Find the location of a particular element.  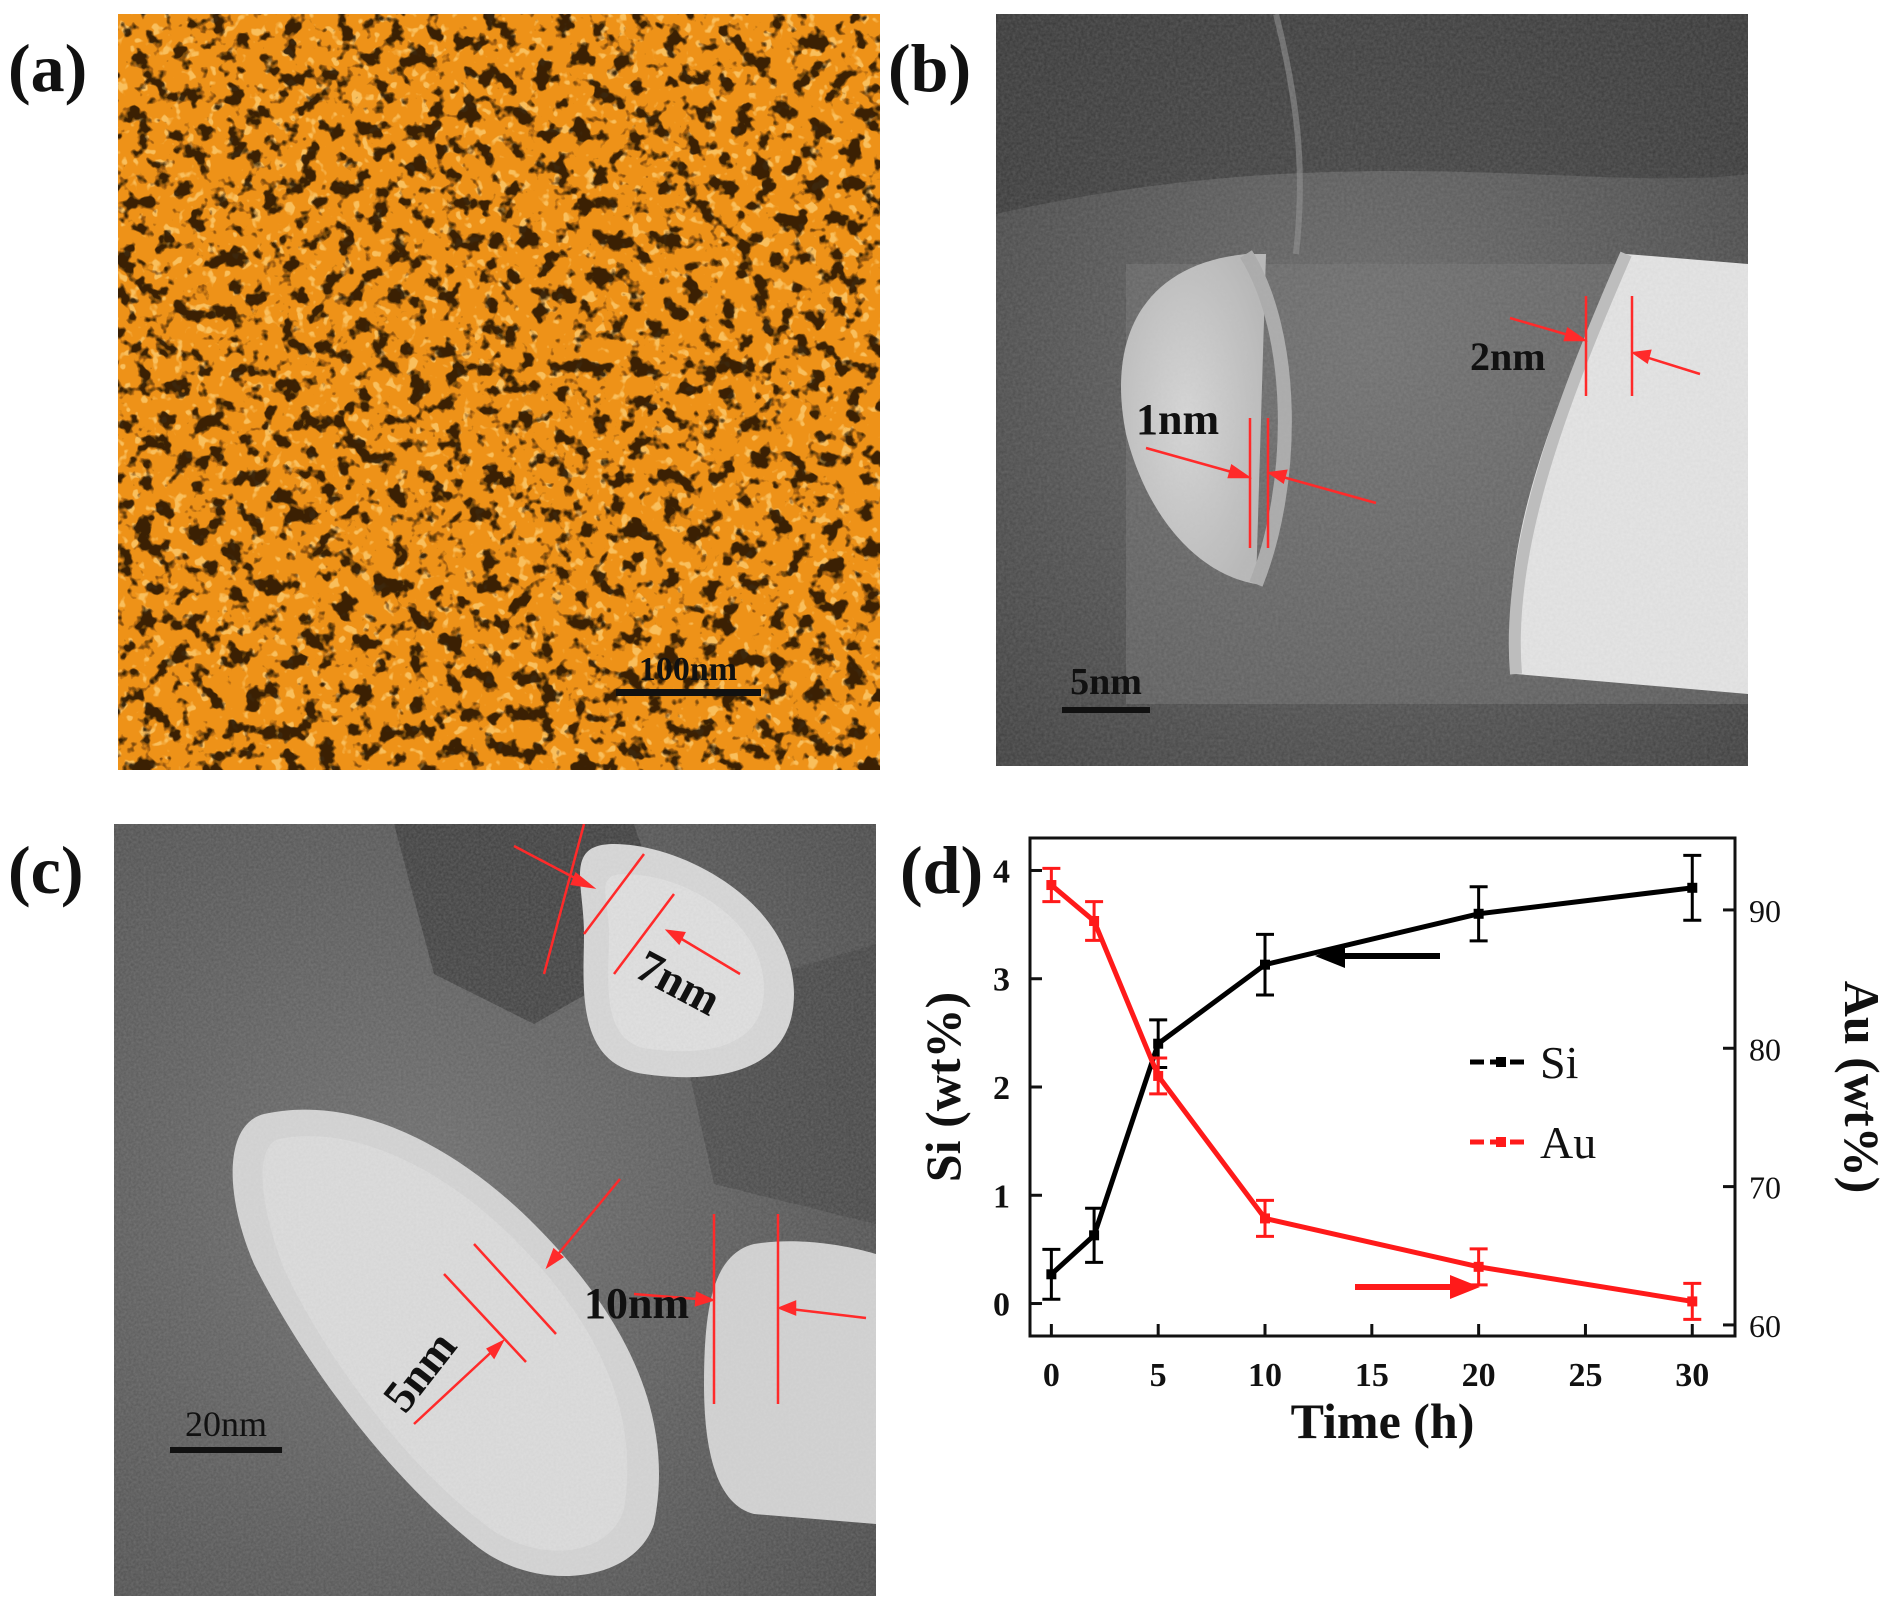

x-tick-label: 0 is located at coordinates (1051, 1375).